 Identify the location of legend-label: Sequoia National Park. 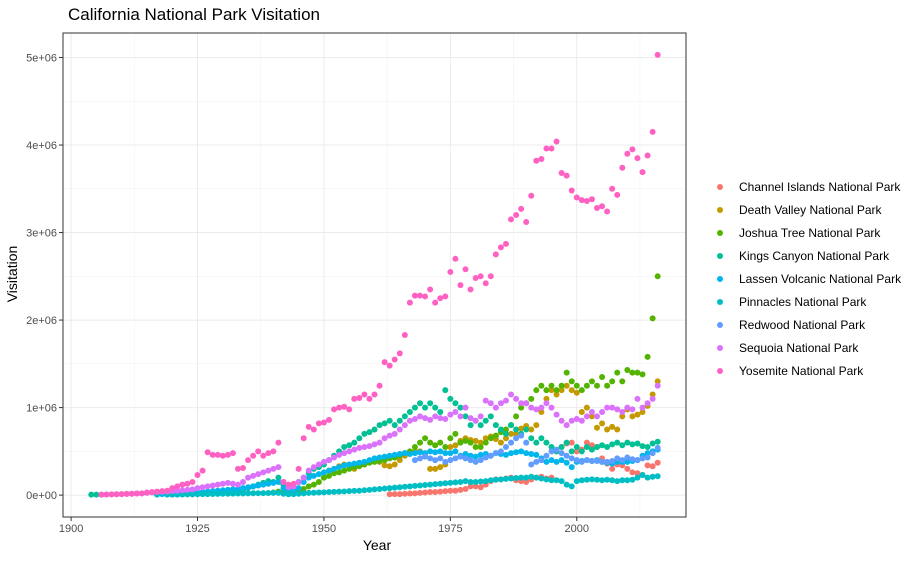
(799, 348).